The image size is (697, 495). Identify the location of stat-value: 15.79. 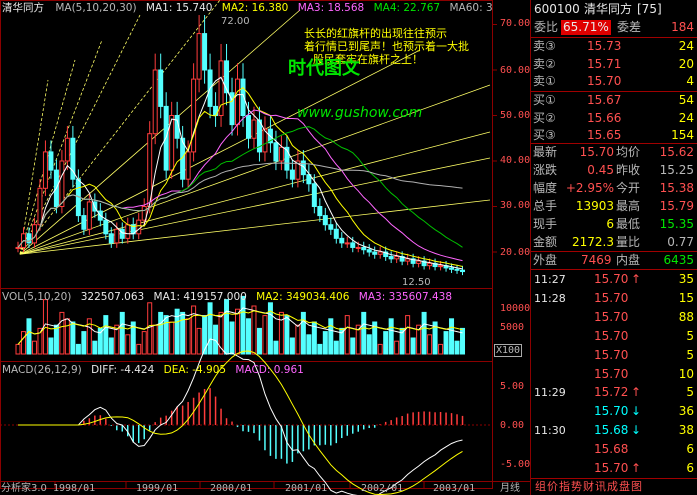
(676, 206).